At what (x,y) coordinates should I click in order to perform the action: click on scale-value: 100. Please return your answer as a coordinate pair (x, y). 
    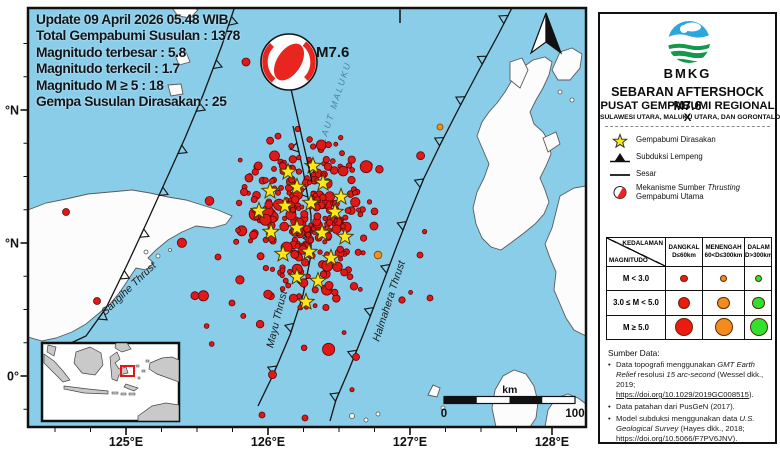
    Looking at the image, I should click on (574, 414).